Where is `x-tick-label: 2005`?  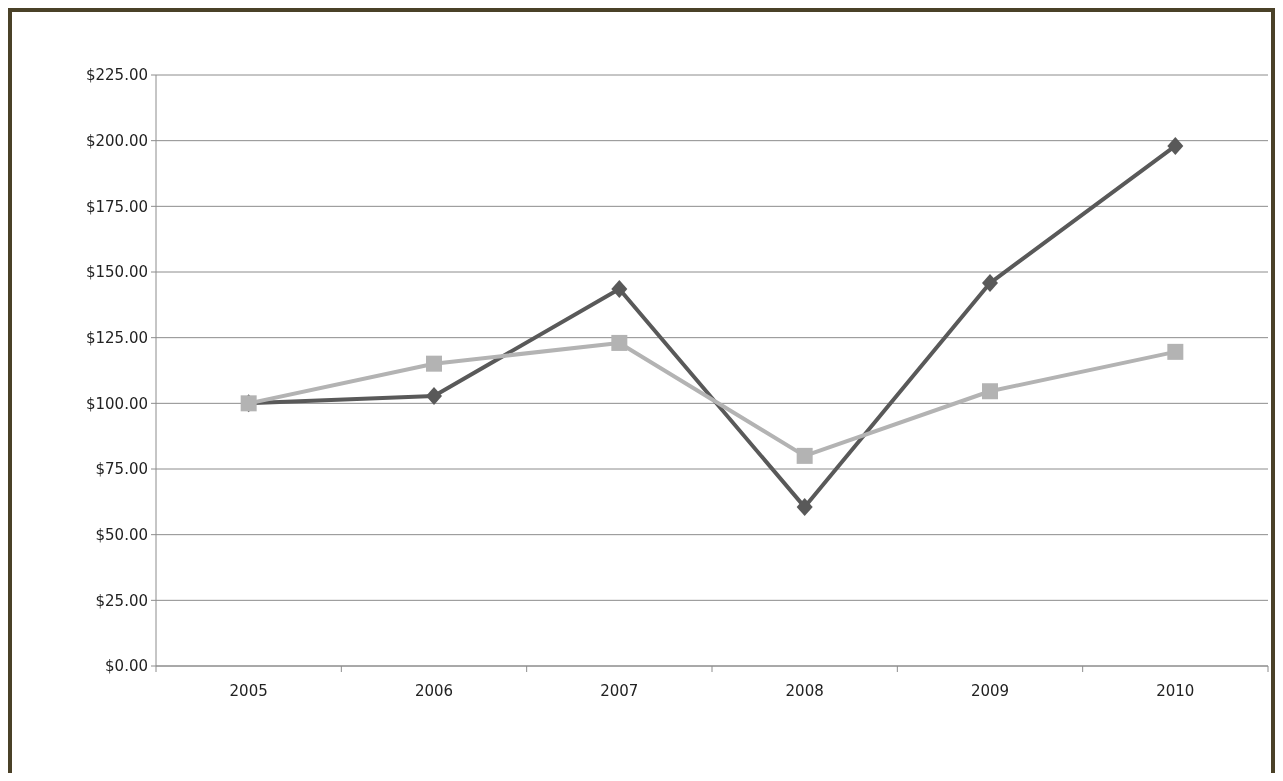 x-tick-label: 2005 is located at coordinates (248, 691).